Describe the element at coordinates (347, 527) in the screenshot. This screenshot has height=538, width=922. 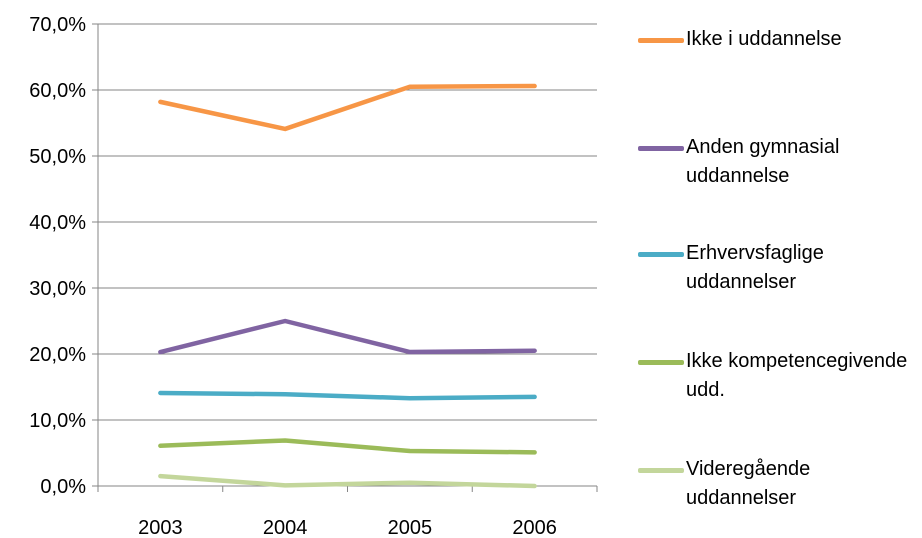
I see `x-axis-tick-labels: 2003 2004 2005 2006` at that location.